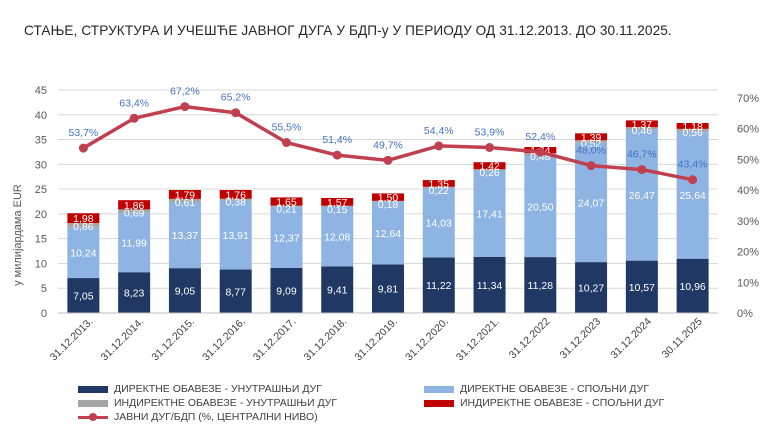 The height and width of the screenshot is (440, 780). Describe the element at coordinates (682, 338) in the screenshot. I see `x-tick-label: 30.11.2025` at that location.